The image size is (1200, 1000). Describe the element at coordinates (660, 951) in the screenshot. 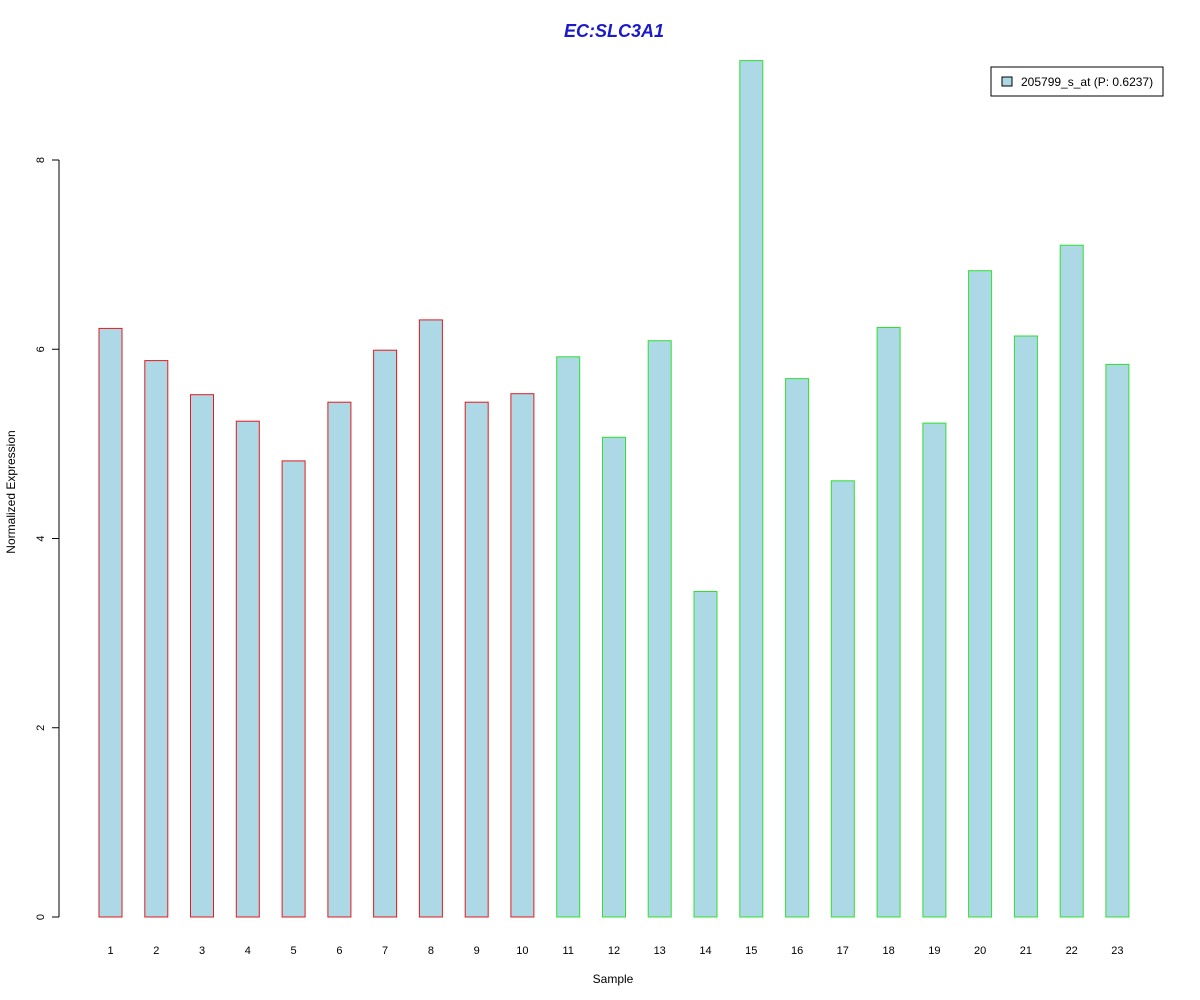

I see `x-tick-label: 13` at that location.